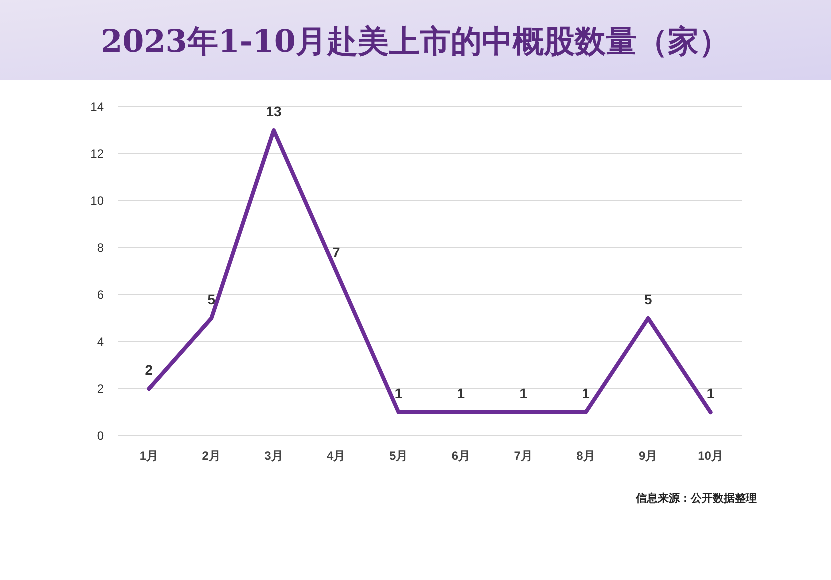  Describe the element at coordinates (149, 456) in the screenshot. I see `x-tick-label: 1月` at that location.